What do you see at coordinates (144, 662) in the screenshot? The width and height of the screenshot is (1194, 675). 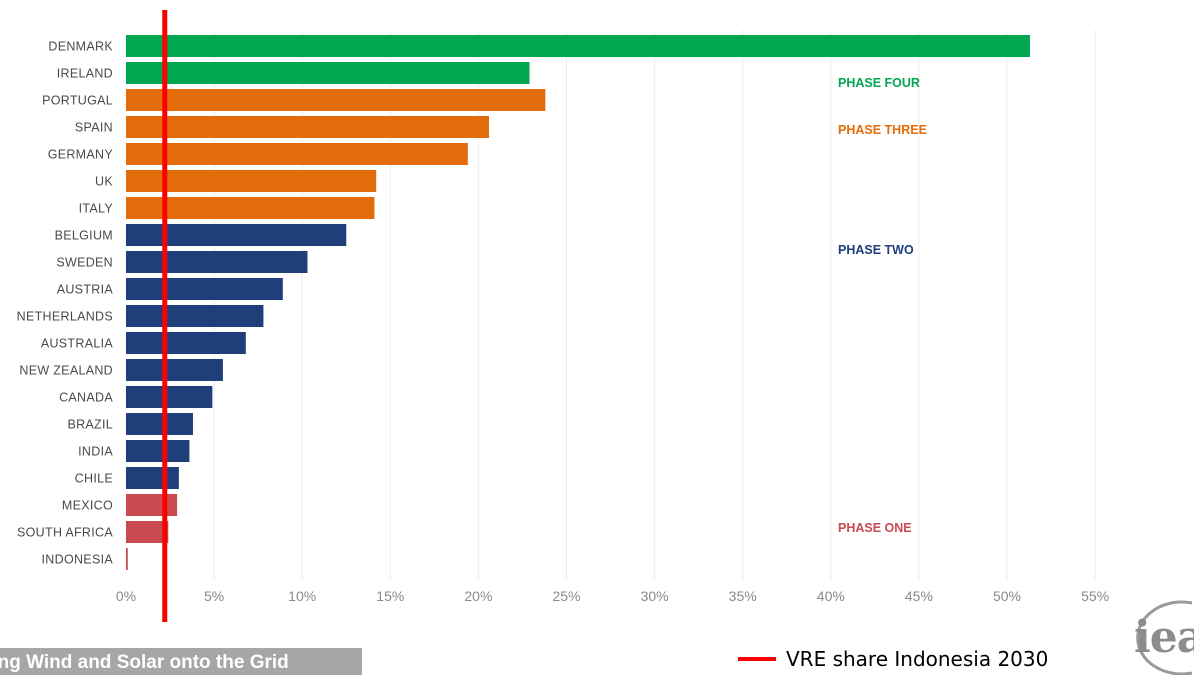 I see `source-caption-text: ting Wind and Solar onto the Grid` at bounding box center [144, 662].